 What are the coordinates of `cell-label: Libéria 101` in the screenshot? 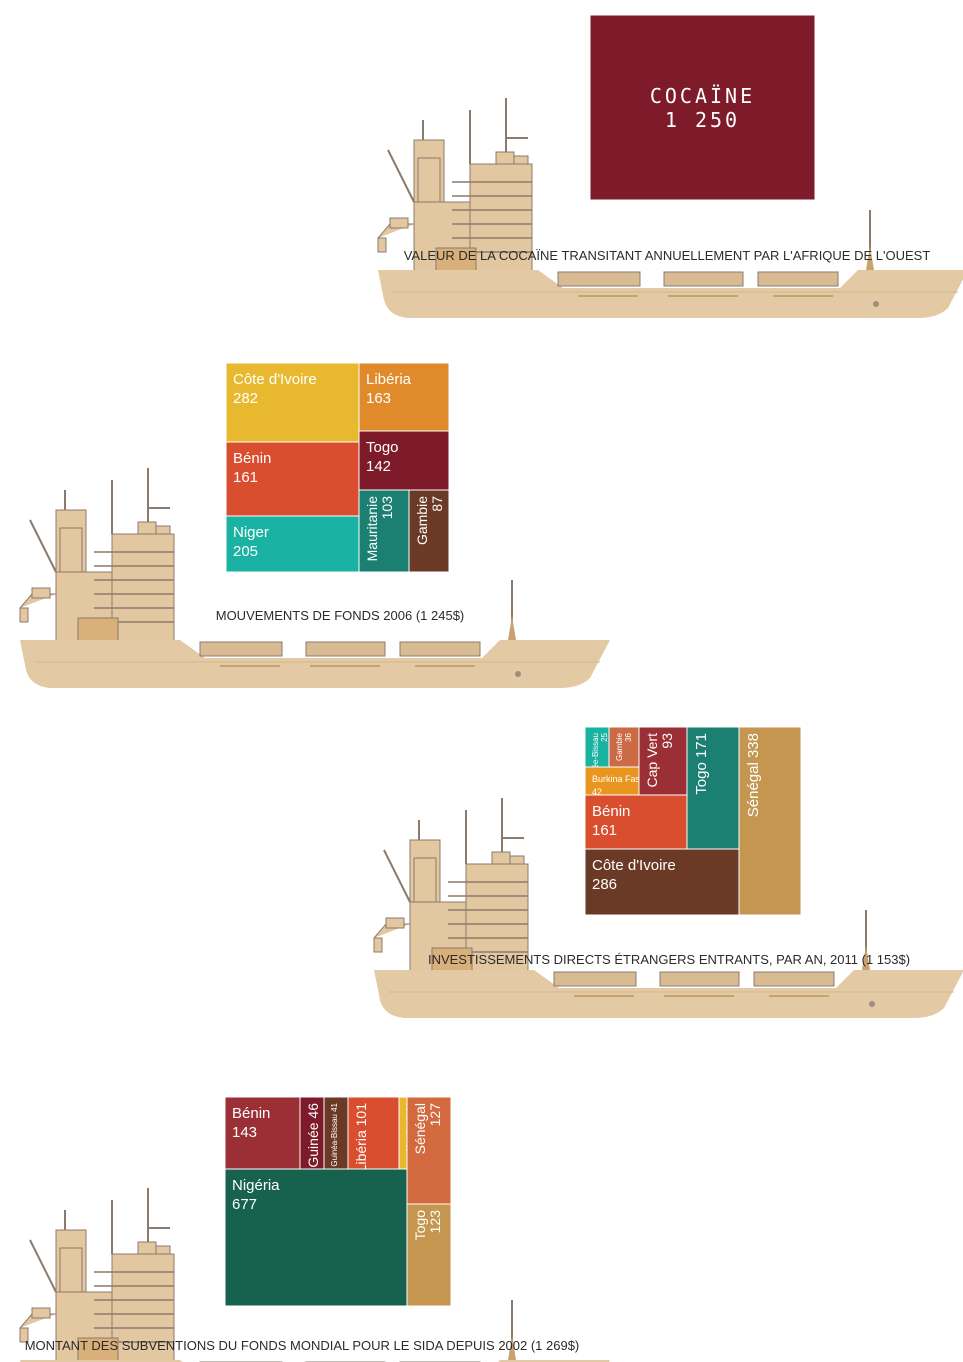 It's located at (361, 1137).